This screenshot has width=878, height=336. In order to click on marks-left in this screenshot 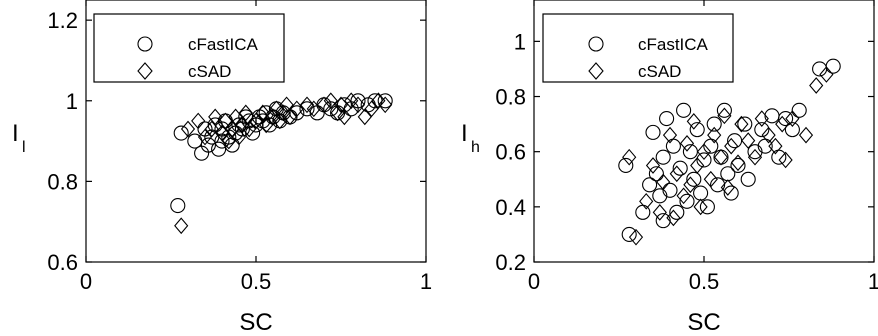, I will do `click(281, 163)`.